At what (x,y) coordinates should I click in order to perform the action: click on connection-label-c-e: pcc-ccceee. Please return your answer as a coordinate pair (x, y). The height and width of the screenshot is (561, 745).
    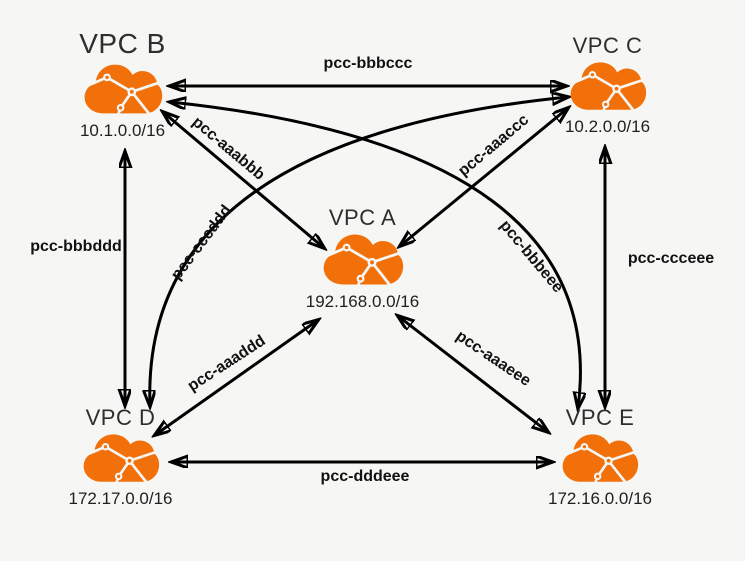
    Looking at the image, I should click on (671, 258).